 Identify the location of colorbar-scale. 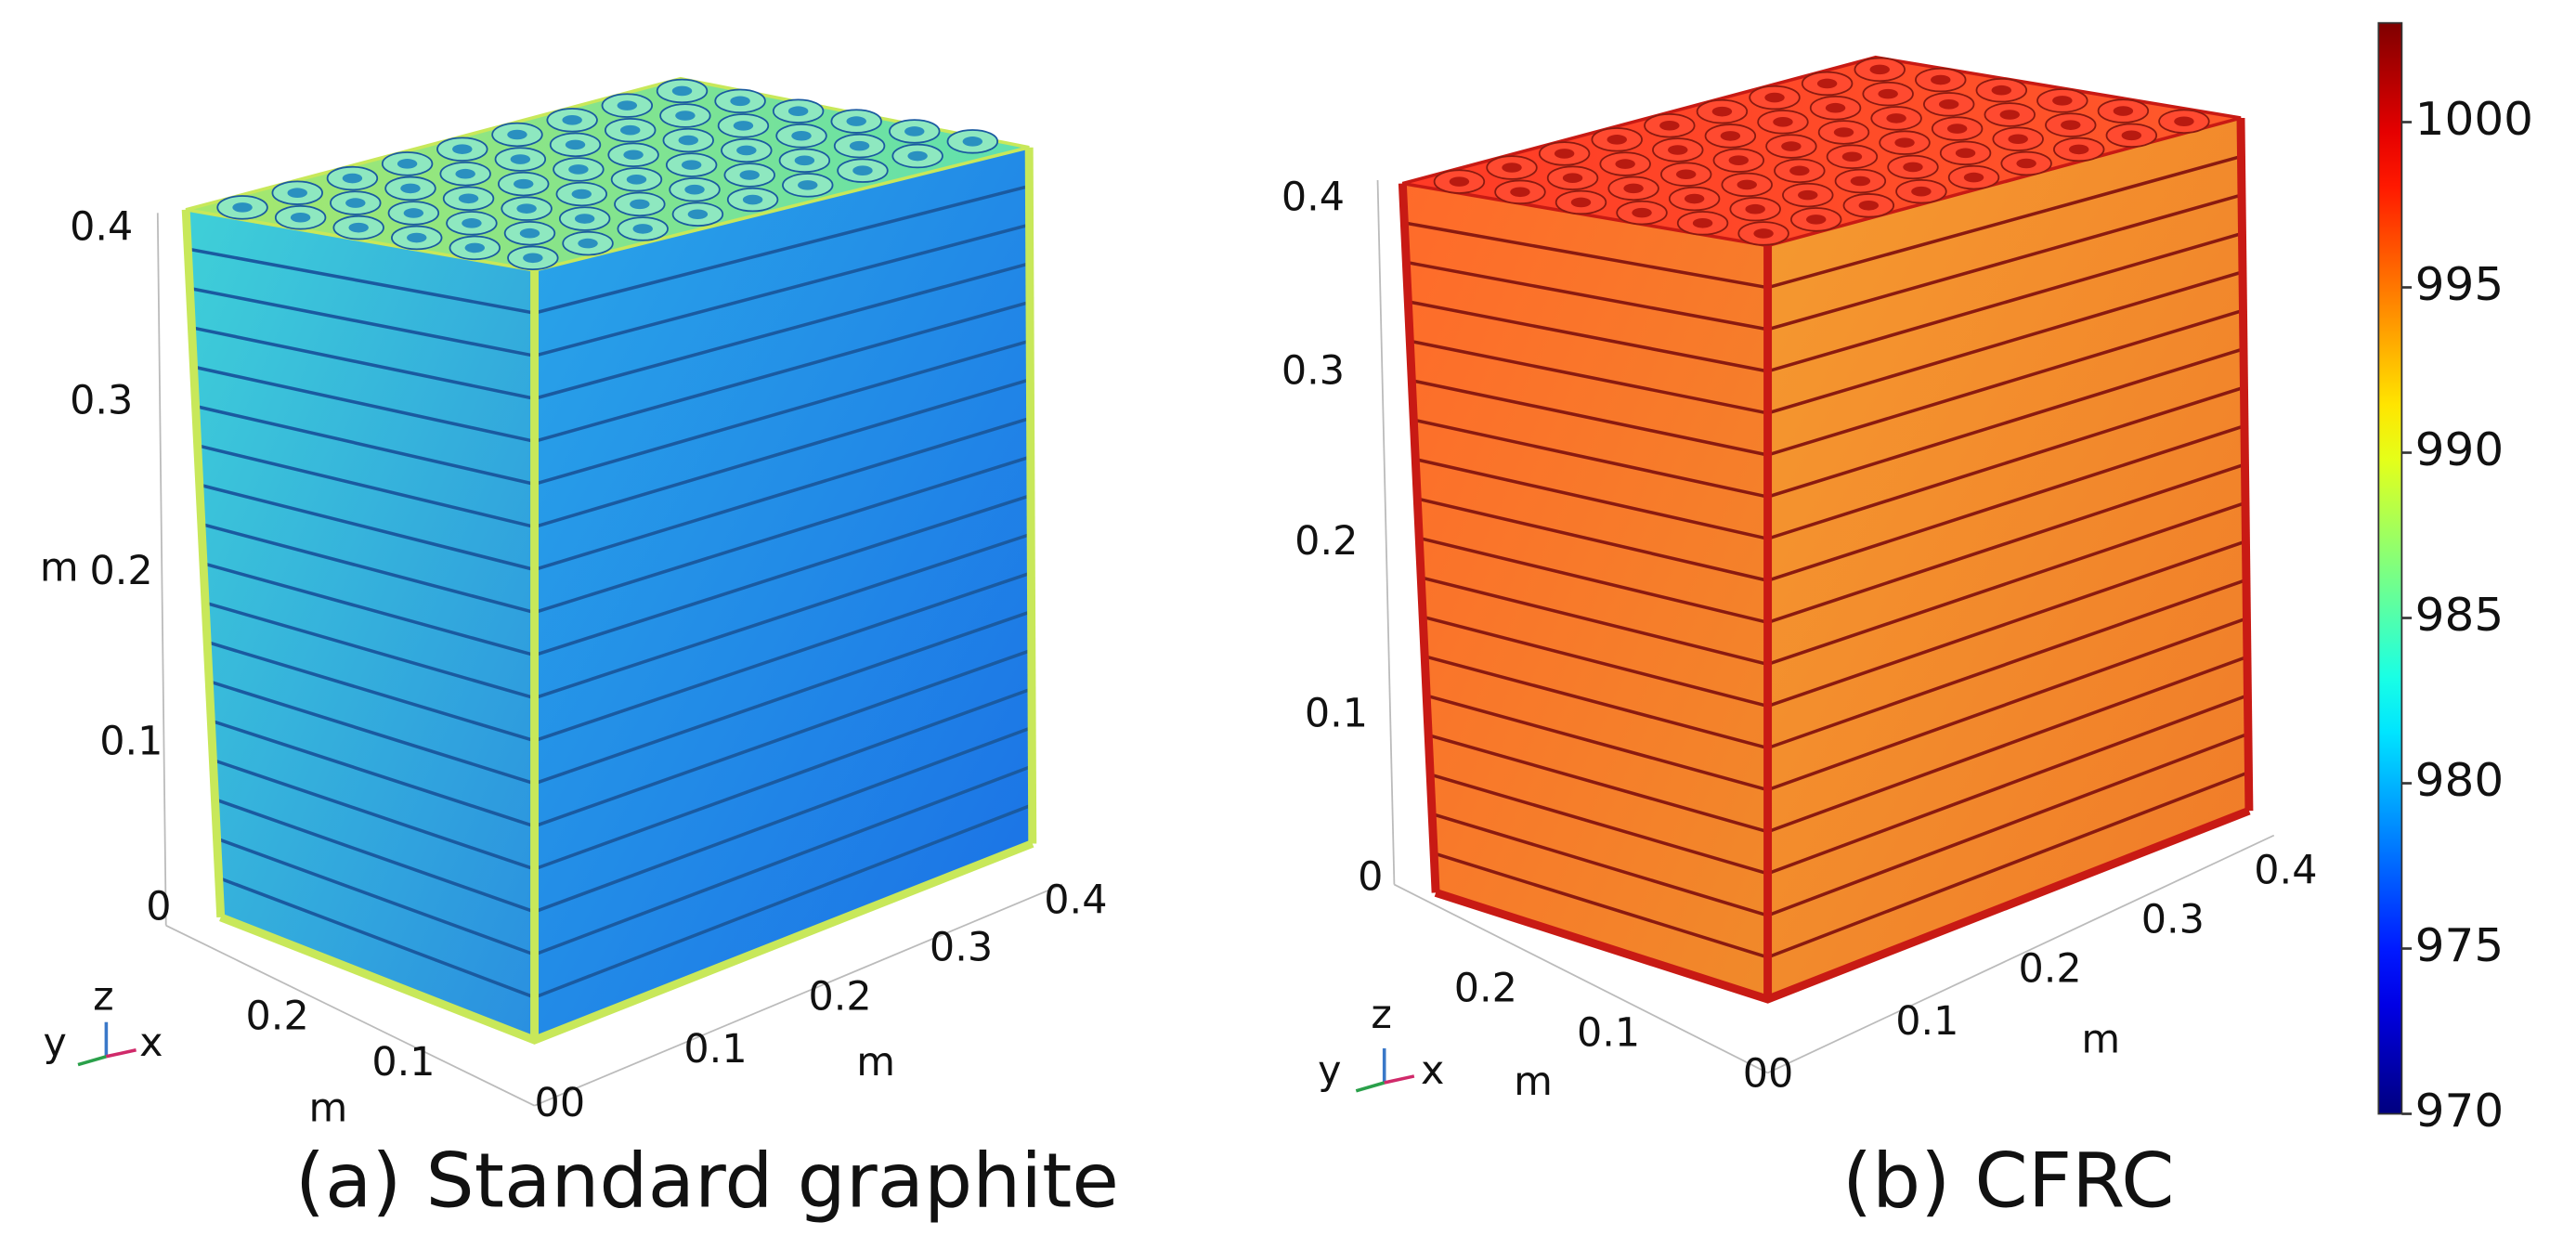
(2390, 568).